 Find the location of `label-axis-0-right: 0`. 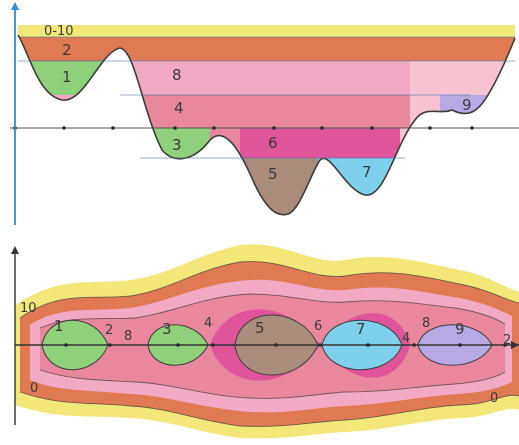

label-axis-0-right: 0 is located at coordinates (494, 398).